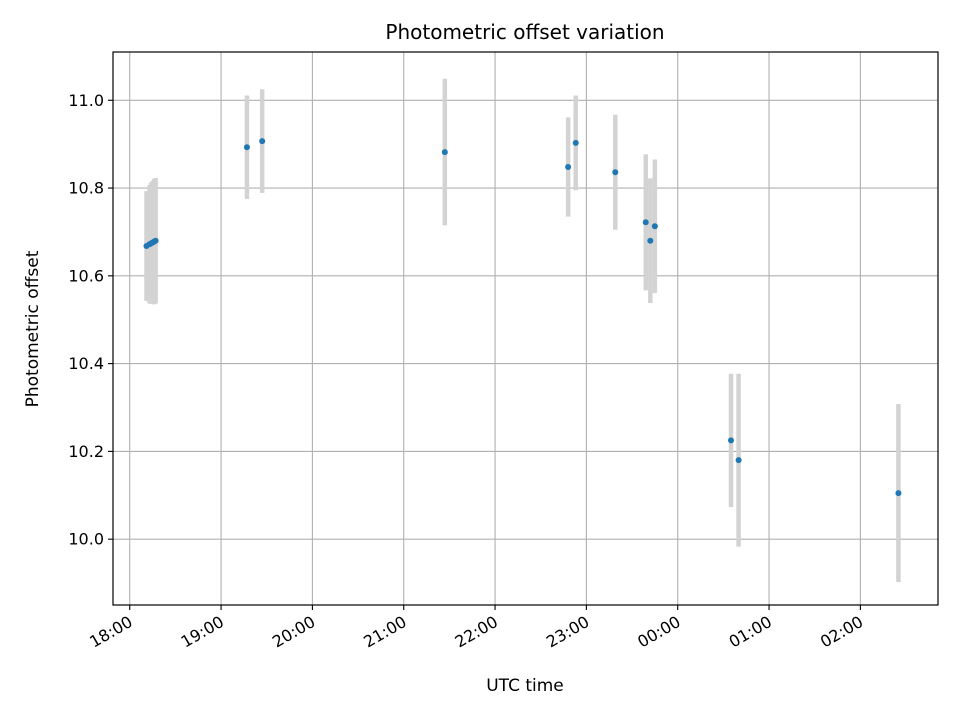 Image resolution: width=960 pixels, height=720 pixels. What do you see at coordinates (86, 539) in the screenshot?
I see `y-tick-label: 10.0` at bounding box center [86, 539].